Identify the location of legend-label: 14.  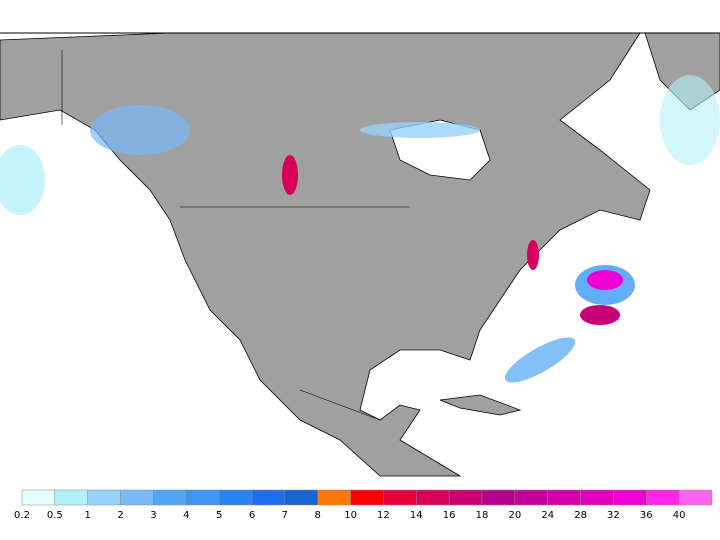
(416, 515).